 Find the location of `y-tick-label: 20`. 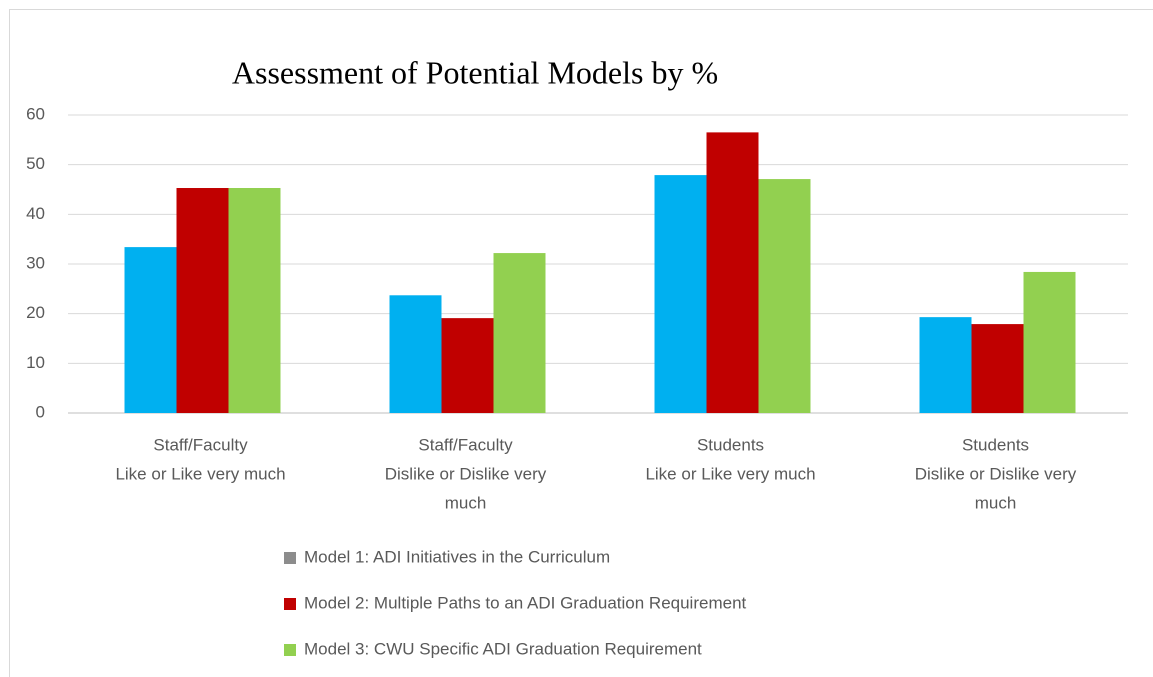

y-tick-label: 20 is located at coordinates (35, 312).